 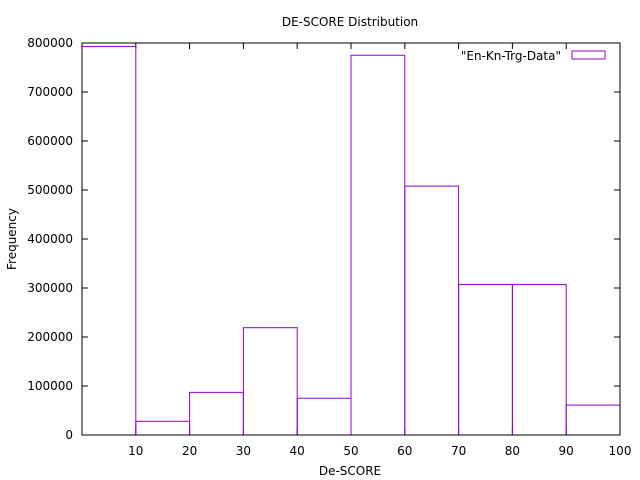 What do you see at coordinates (350, 22) in the screenshot?
I see `chart-title: DE-SCORE Distribution` at bounding box center [350, 22].